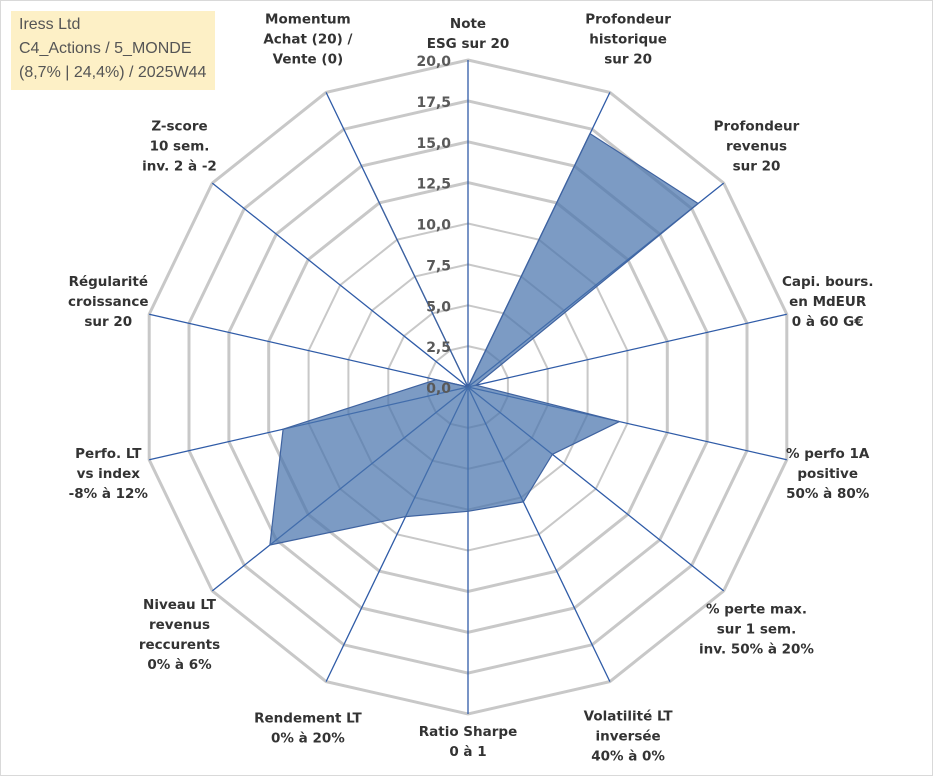  Describe the element at coordinates (438, 389) in the screenshot. I see `tick-label-0: 0,0` at that location.